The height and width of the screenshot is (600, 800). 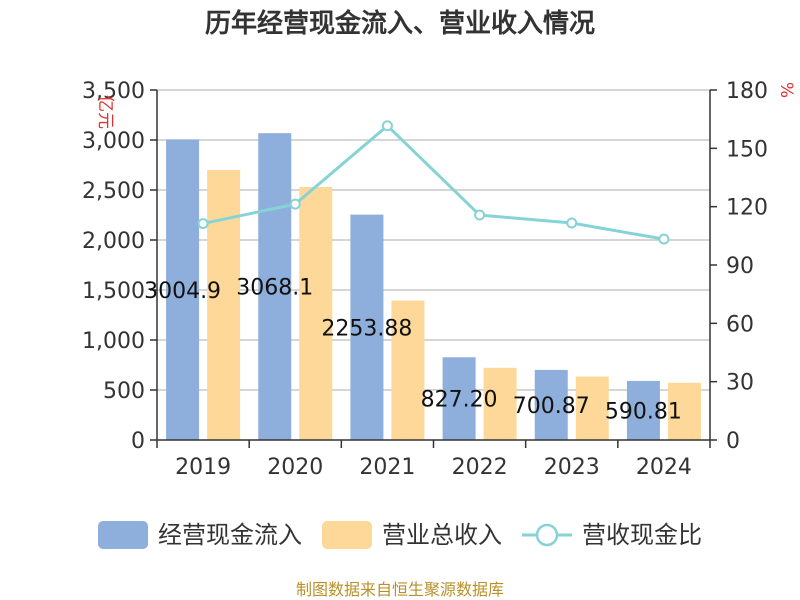 I want to click on legend-swatch-revenue, so click(x=347, y=535).